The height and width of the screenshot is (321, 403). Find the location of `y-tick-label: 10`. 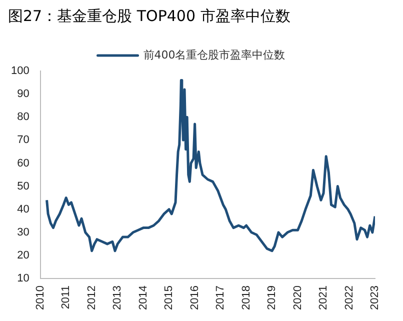

y-tick-label: 10 is located at coordinates (23, 278).